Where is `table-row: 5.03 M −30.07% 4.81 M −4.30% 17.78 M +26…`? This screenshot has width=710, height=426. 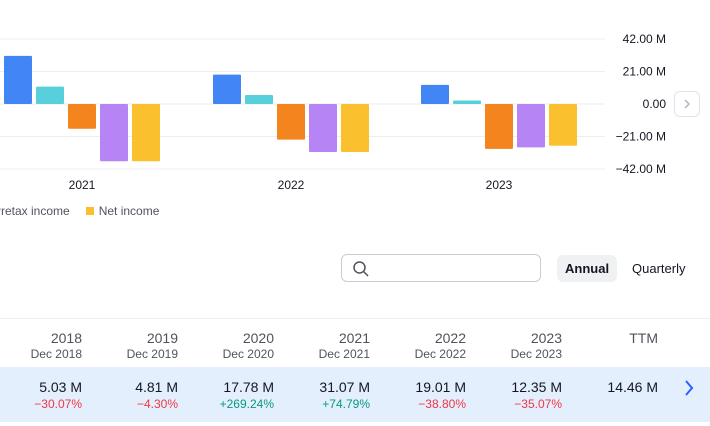 table-row: 5.03 M −30.07% 4.81 M −4.30% 17.78 M +26… is located at coordinates (355, 394).